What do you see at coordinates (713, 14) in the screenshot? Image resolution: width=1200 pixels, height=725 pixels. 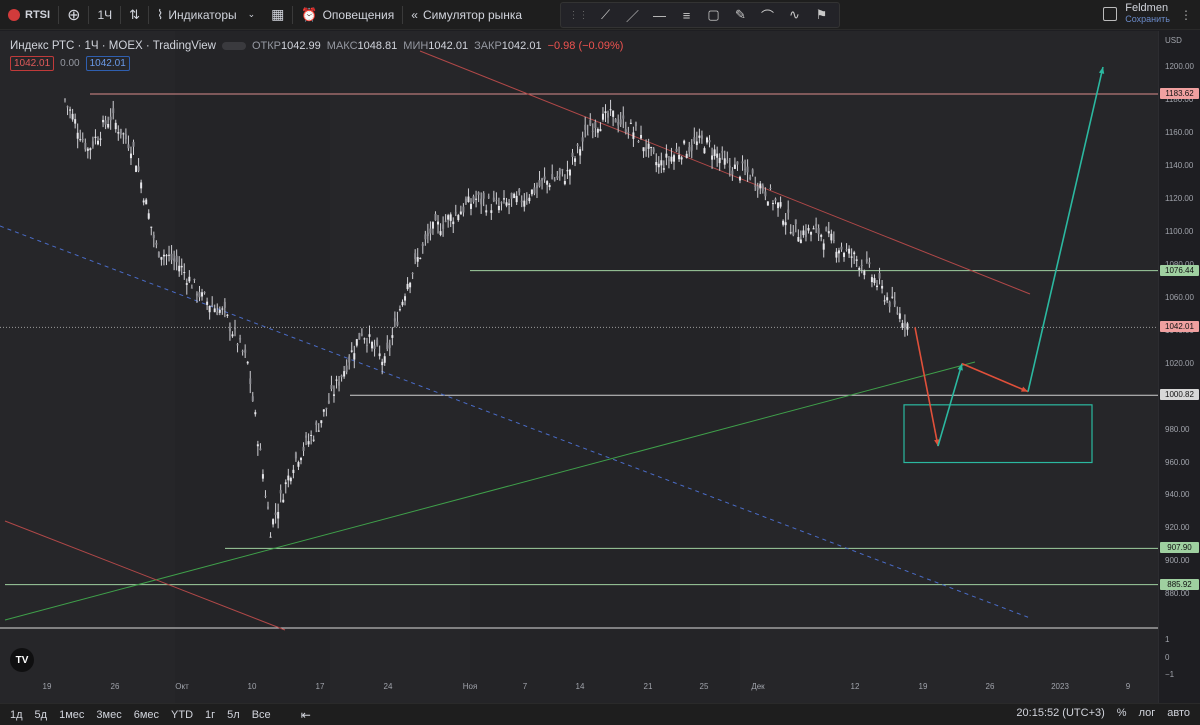 I see `rectangle-icon: ▢` at bounding box center [713, 14].